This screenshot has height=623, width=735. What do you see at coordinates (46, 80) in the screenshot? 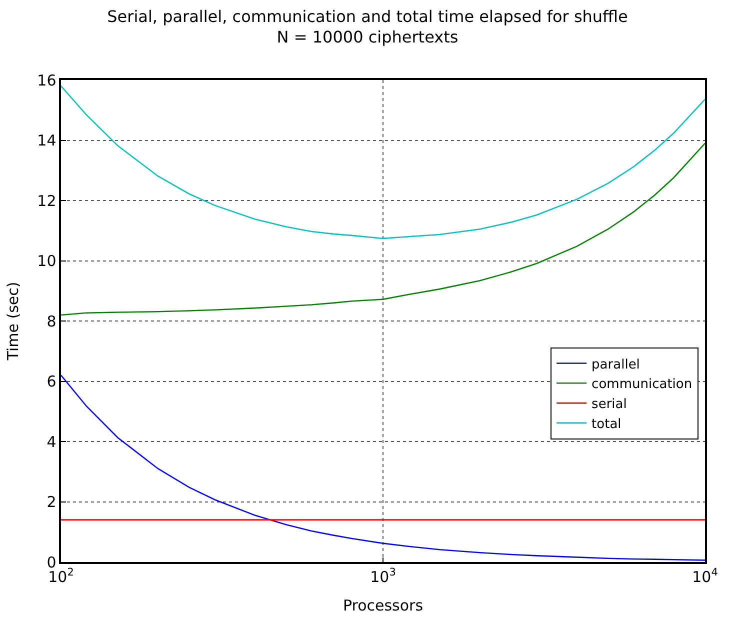
I see `y-tick-label: 16` at bounding box center [46, 80].